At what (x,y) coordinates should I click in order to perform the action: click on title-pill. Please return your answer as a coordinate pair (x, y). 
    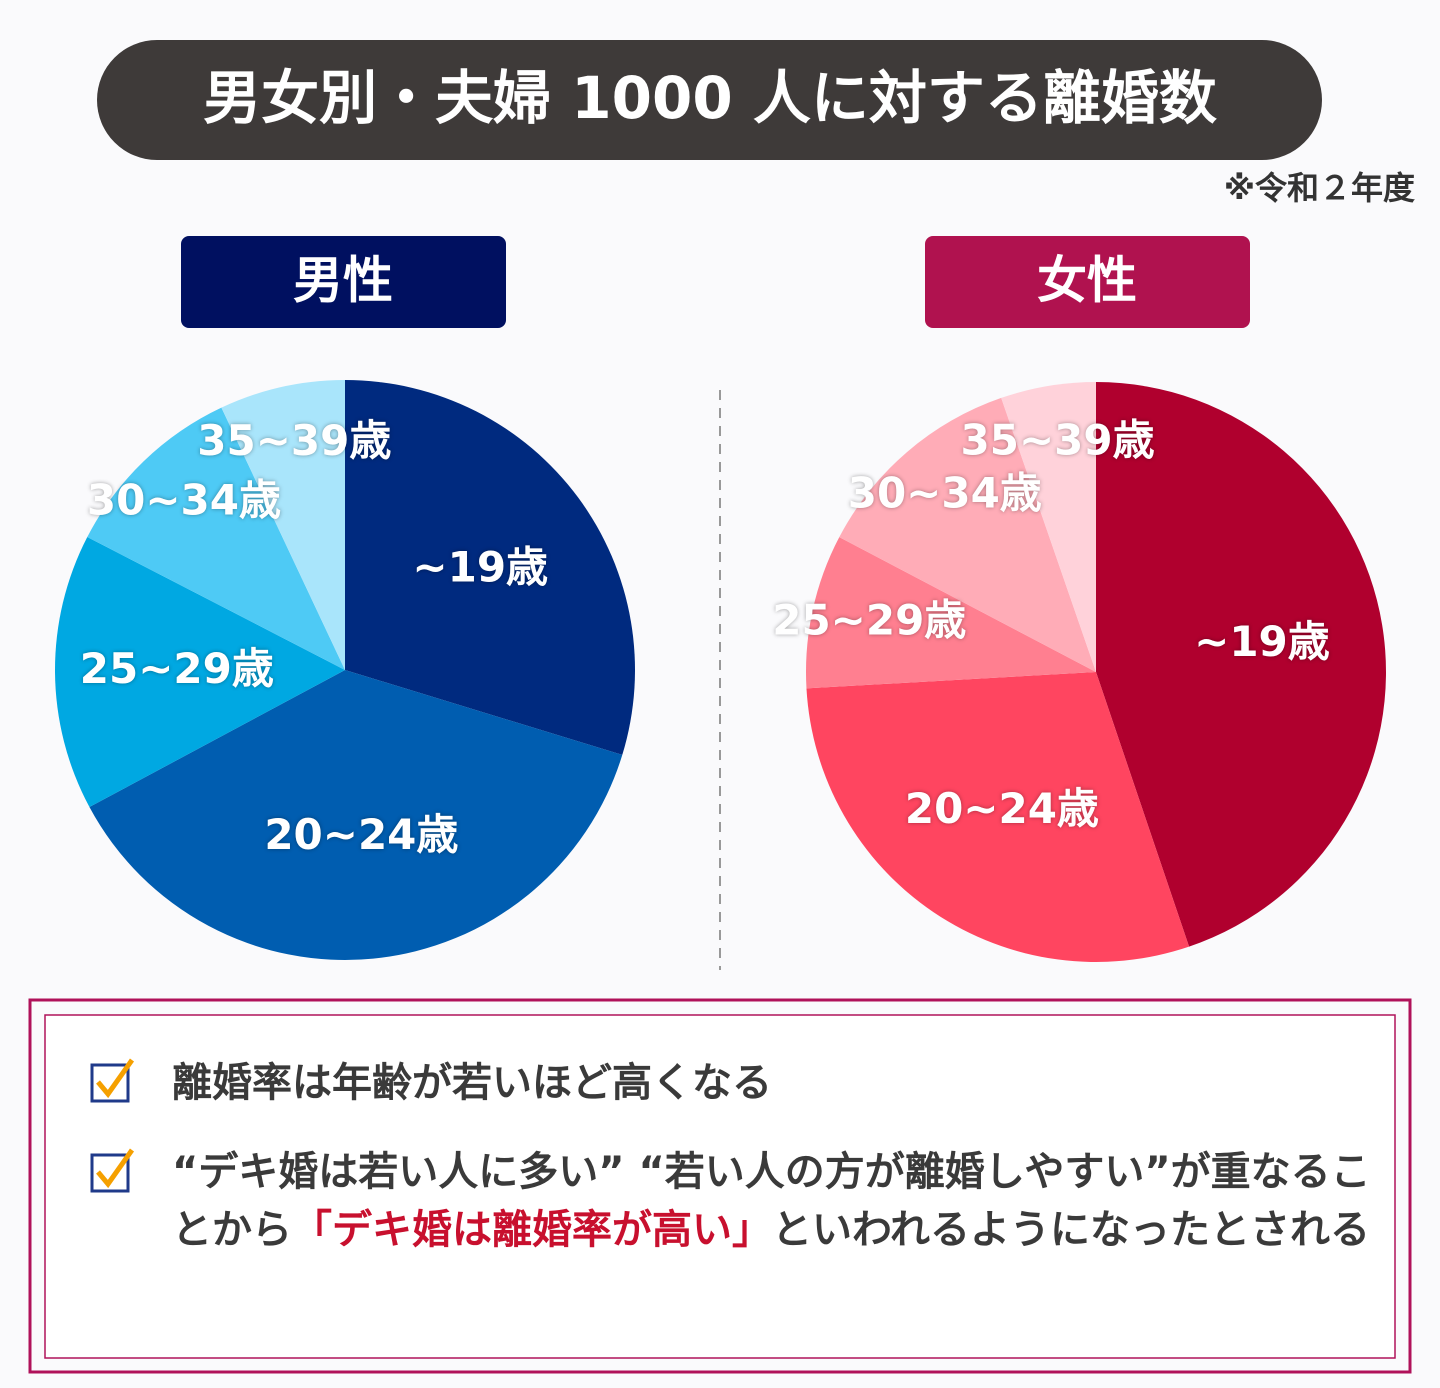
    Looking at the image, I should click on (709, 100).